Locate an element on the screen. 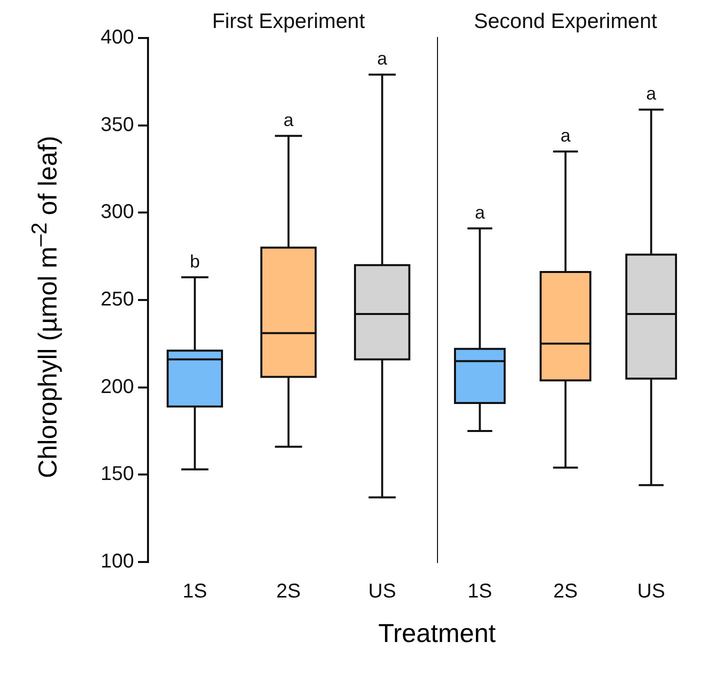 The height and width of the screenshot is (675, 702). chart-title: First Experiment is located at coordinates (289, 21).